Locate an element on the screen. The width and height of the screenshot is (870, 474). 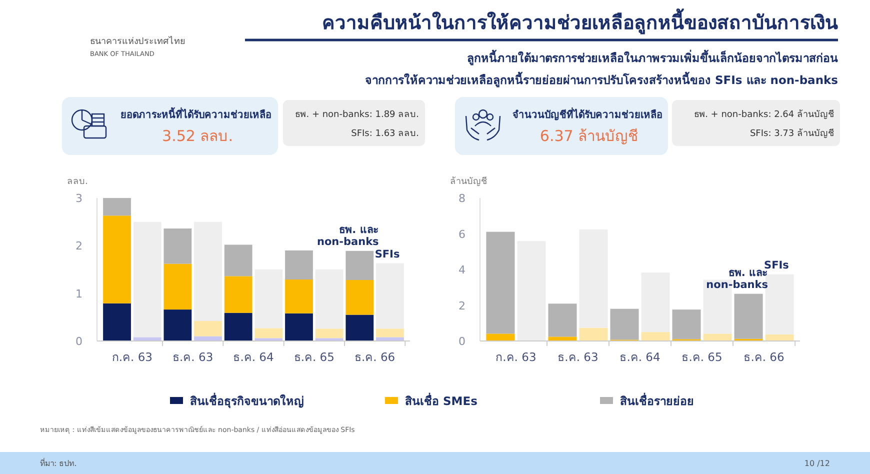
text: 10 /12 is located at coordinates (817, 463).